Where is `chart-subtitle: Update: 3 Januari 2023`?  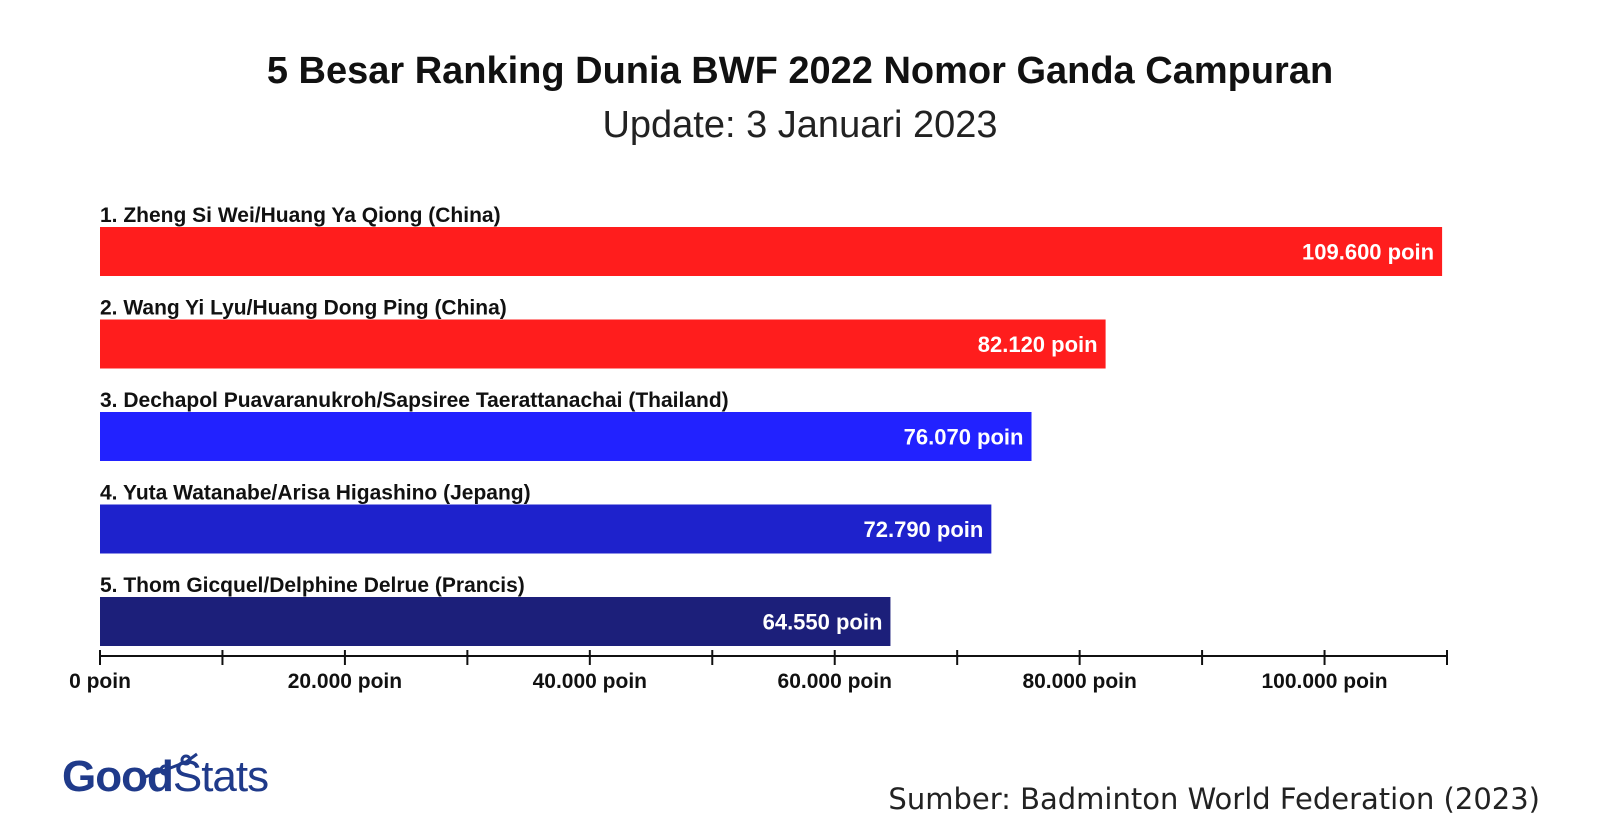 chart-subtitle: Update: 3 Januari 2023 is located at coordinates (800, 125).